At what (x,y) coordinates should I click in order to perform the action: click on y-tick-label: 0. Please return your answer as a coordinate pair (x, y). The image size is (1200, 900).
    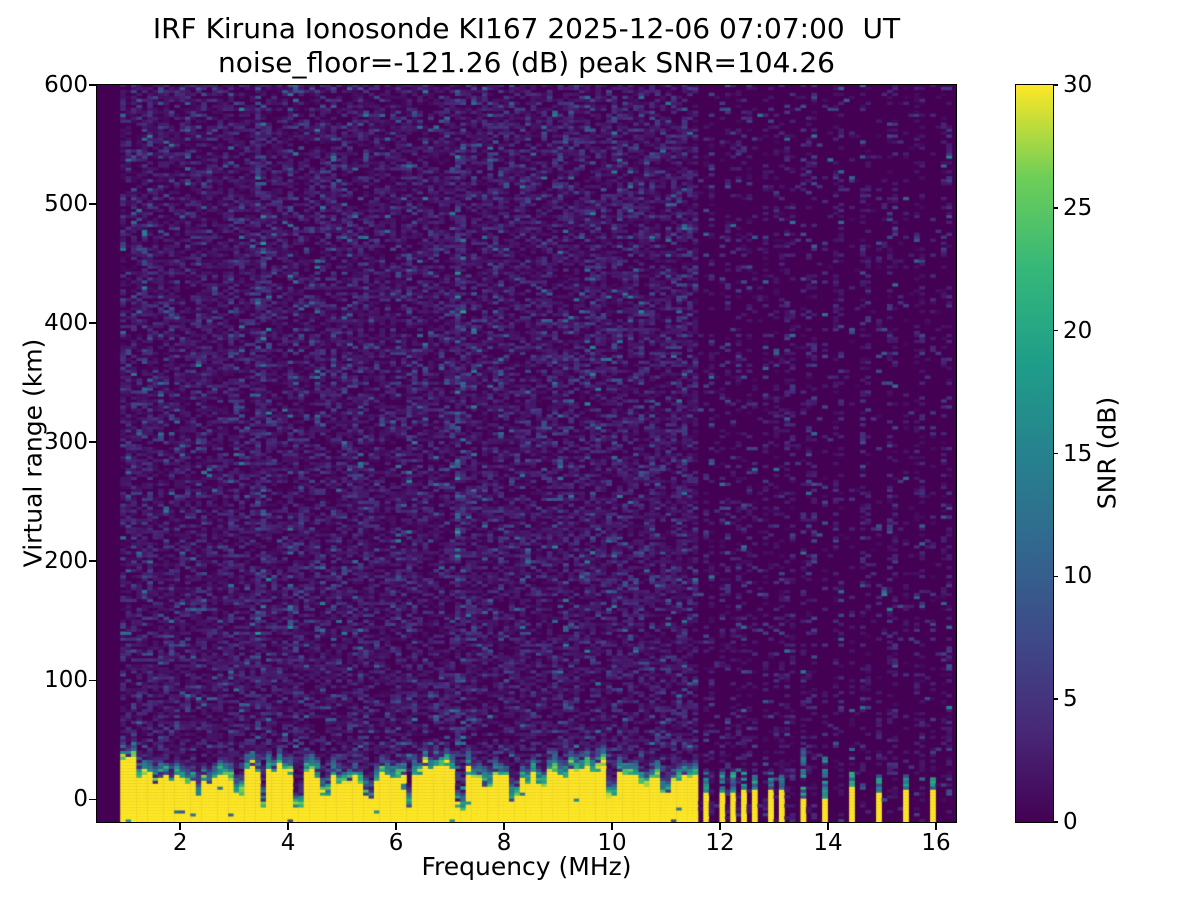
    Looking at the image, I should click on (80, 799).